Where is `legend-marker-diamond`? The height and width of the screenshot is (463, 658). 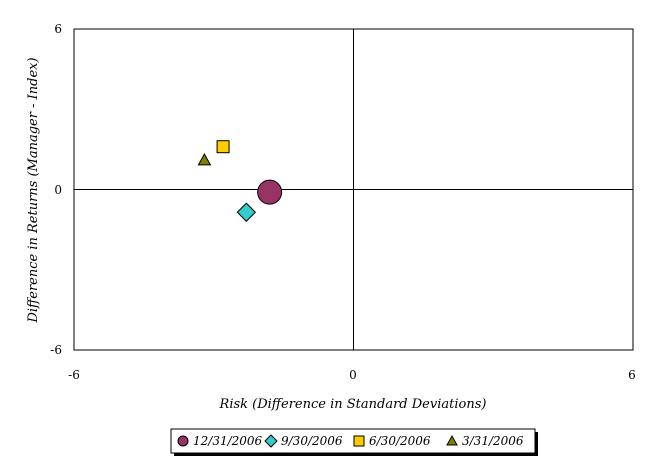
legend-marker-diamond is located at coordinates (271, 441).